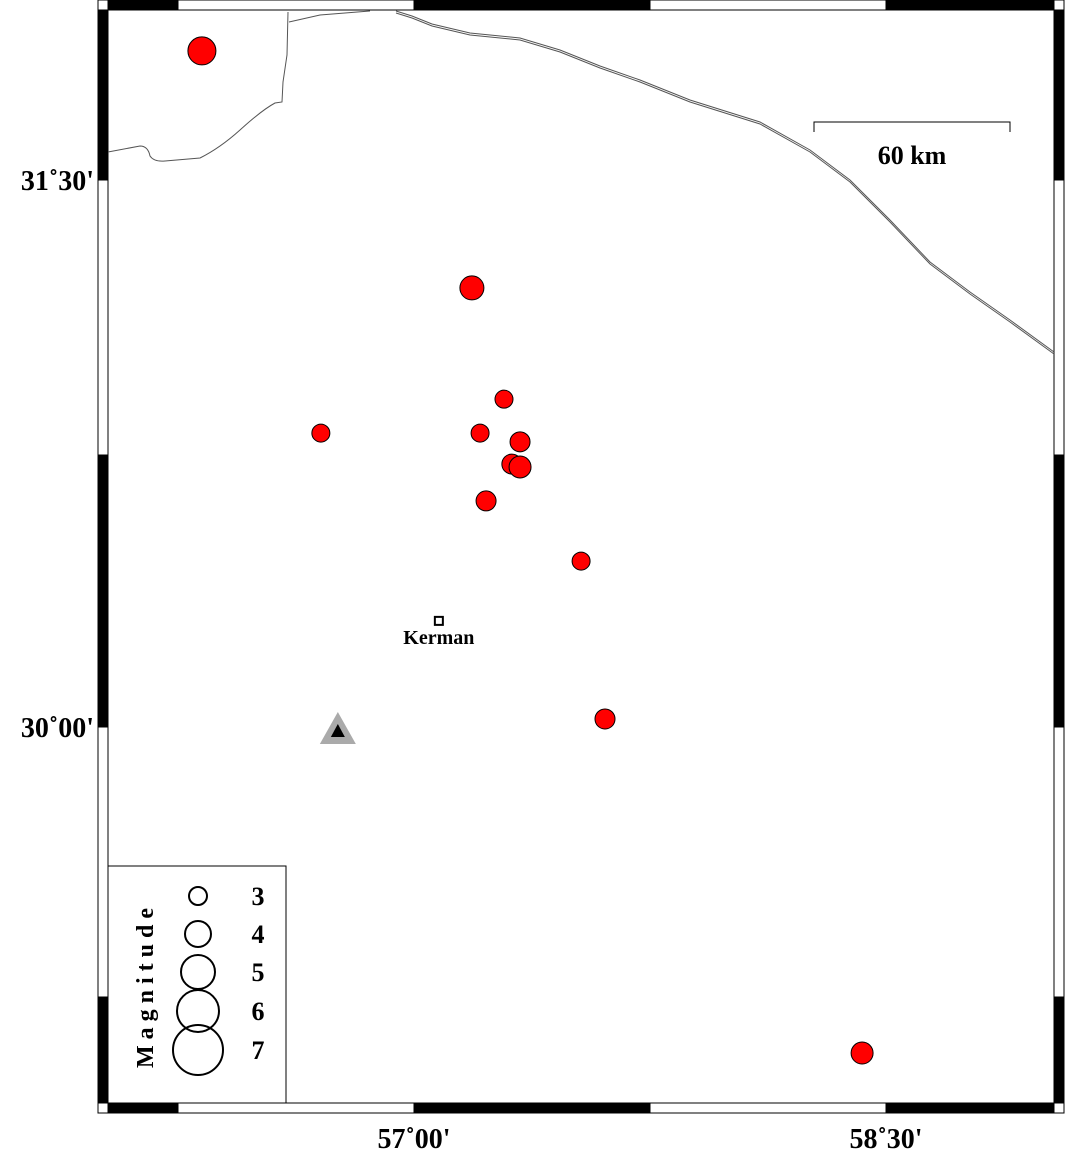 This screenshot has height=1151, width=1066. What do you see at coordinates (258, 896) in the screenshot?
I see `legend-label: 3` at bounding box center [258, 896].